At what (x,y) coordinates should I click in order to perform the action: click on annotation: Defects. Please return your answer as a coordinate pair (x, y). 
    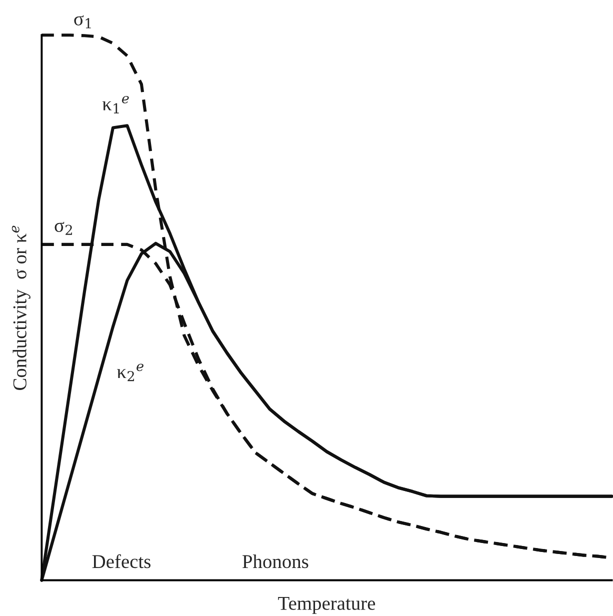
    Looking at the image, I should click on (121, 561).